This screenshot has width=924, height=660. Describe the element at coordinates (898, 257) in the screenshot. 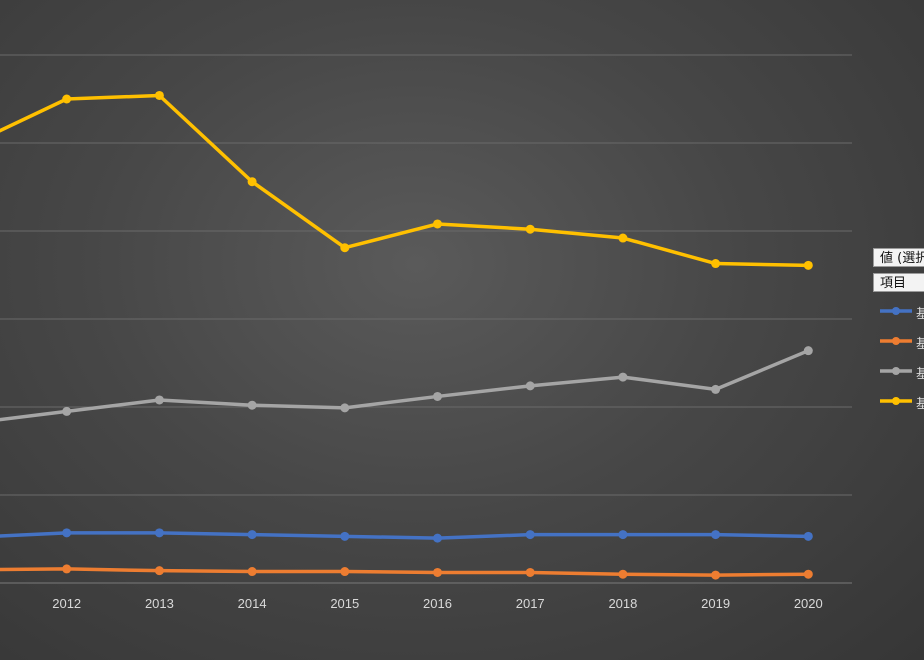

I see `value-field-button: 値 (選択` at that location.